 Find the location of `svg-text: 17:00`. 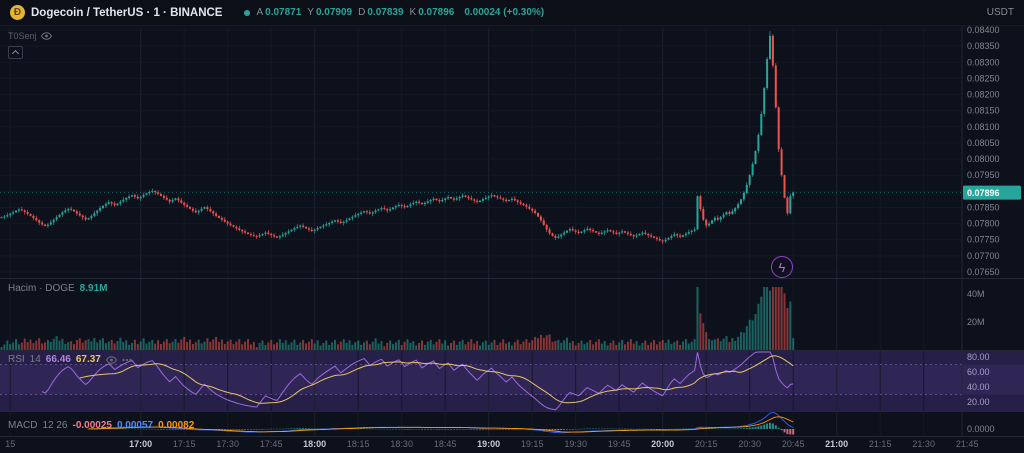

svg-text: 17:00 is located at coordinates (140, 444).